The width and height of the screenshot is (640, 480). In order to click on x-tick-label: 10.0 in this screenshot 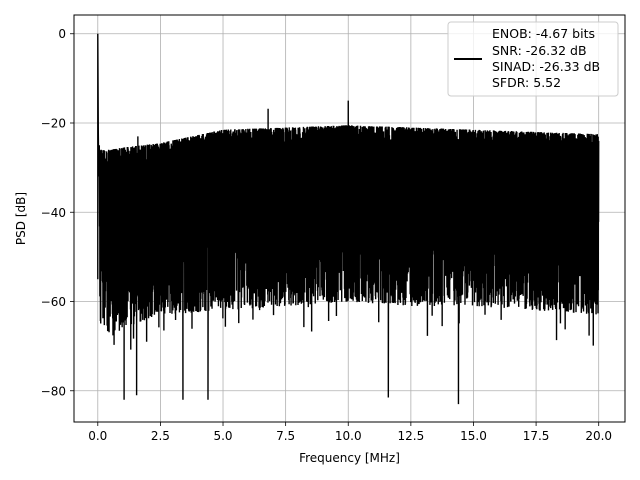, I will do `click(348, 436)`.